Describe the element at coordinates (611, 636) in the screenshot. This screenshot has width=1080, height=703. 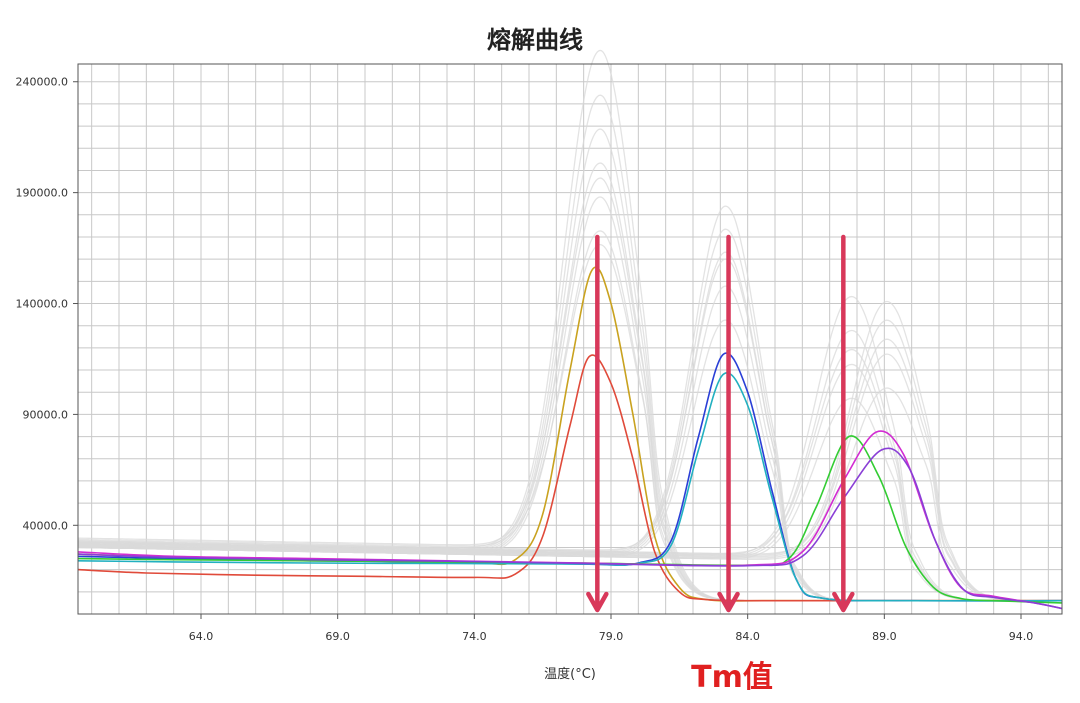
I see `x-tick-label: 79.0` at that location.